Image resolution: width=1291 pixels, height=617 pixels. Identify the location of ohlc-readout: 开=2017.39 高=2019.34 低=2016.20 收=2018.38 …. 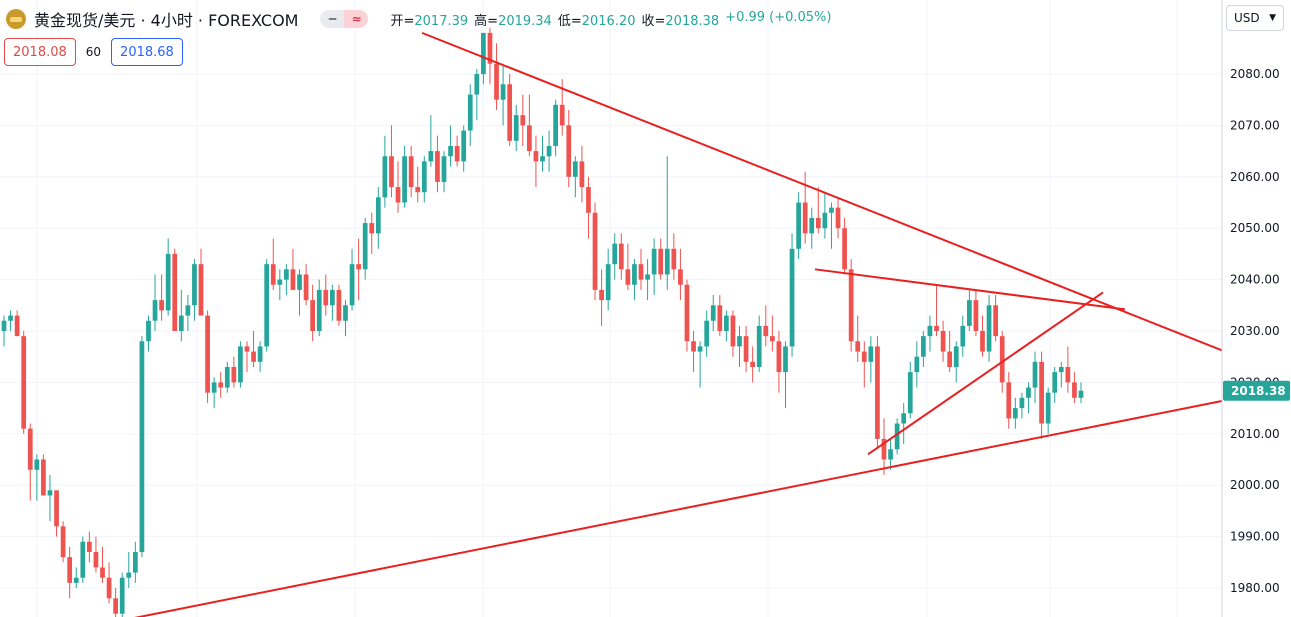
(610, 19).